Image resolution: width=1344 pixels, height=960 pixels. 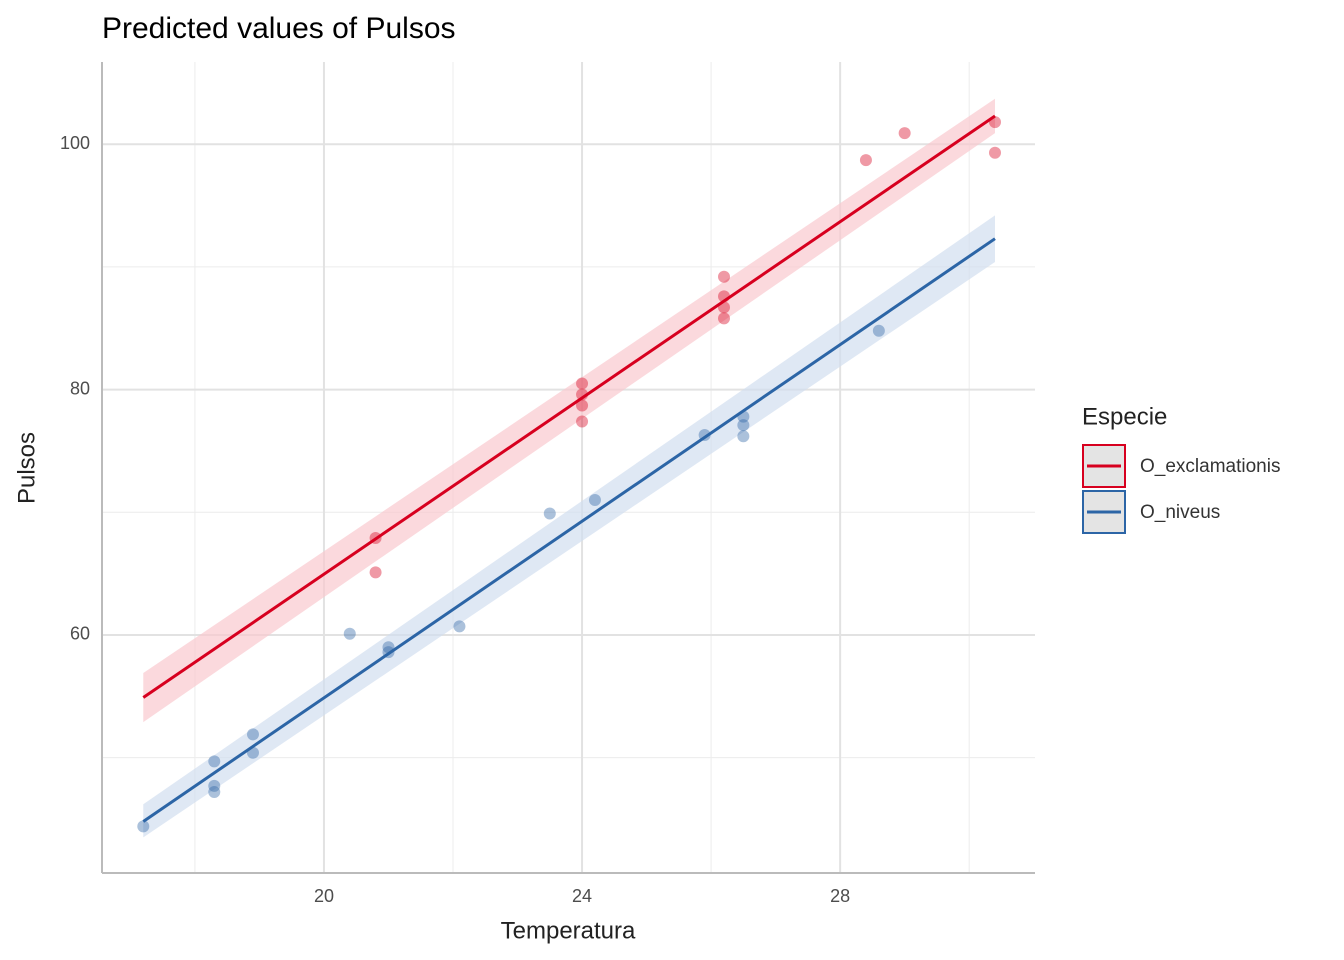 What do you see at coordinates (1180, 512) in the screenshot?
I see `legend-label: O_niveus` at bounding box center [1180, 512].